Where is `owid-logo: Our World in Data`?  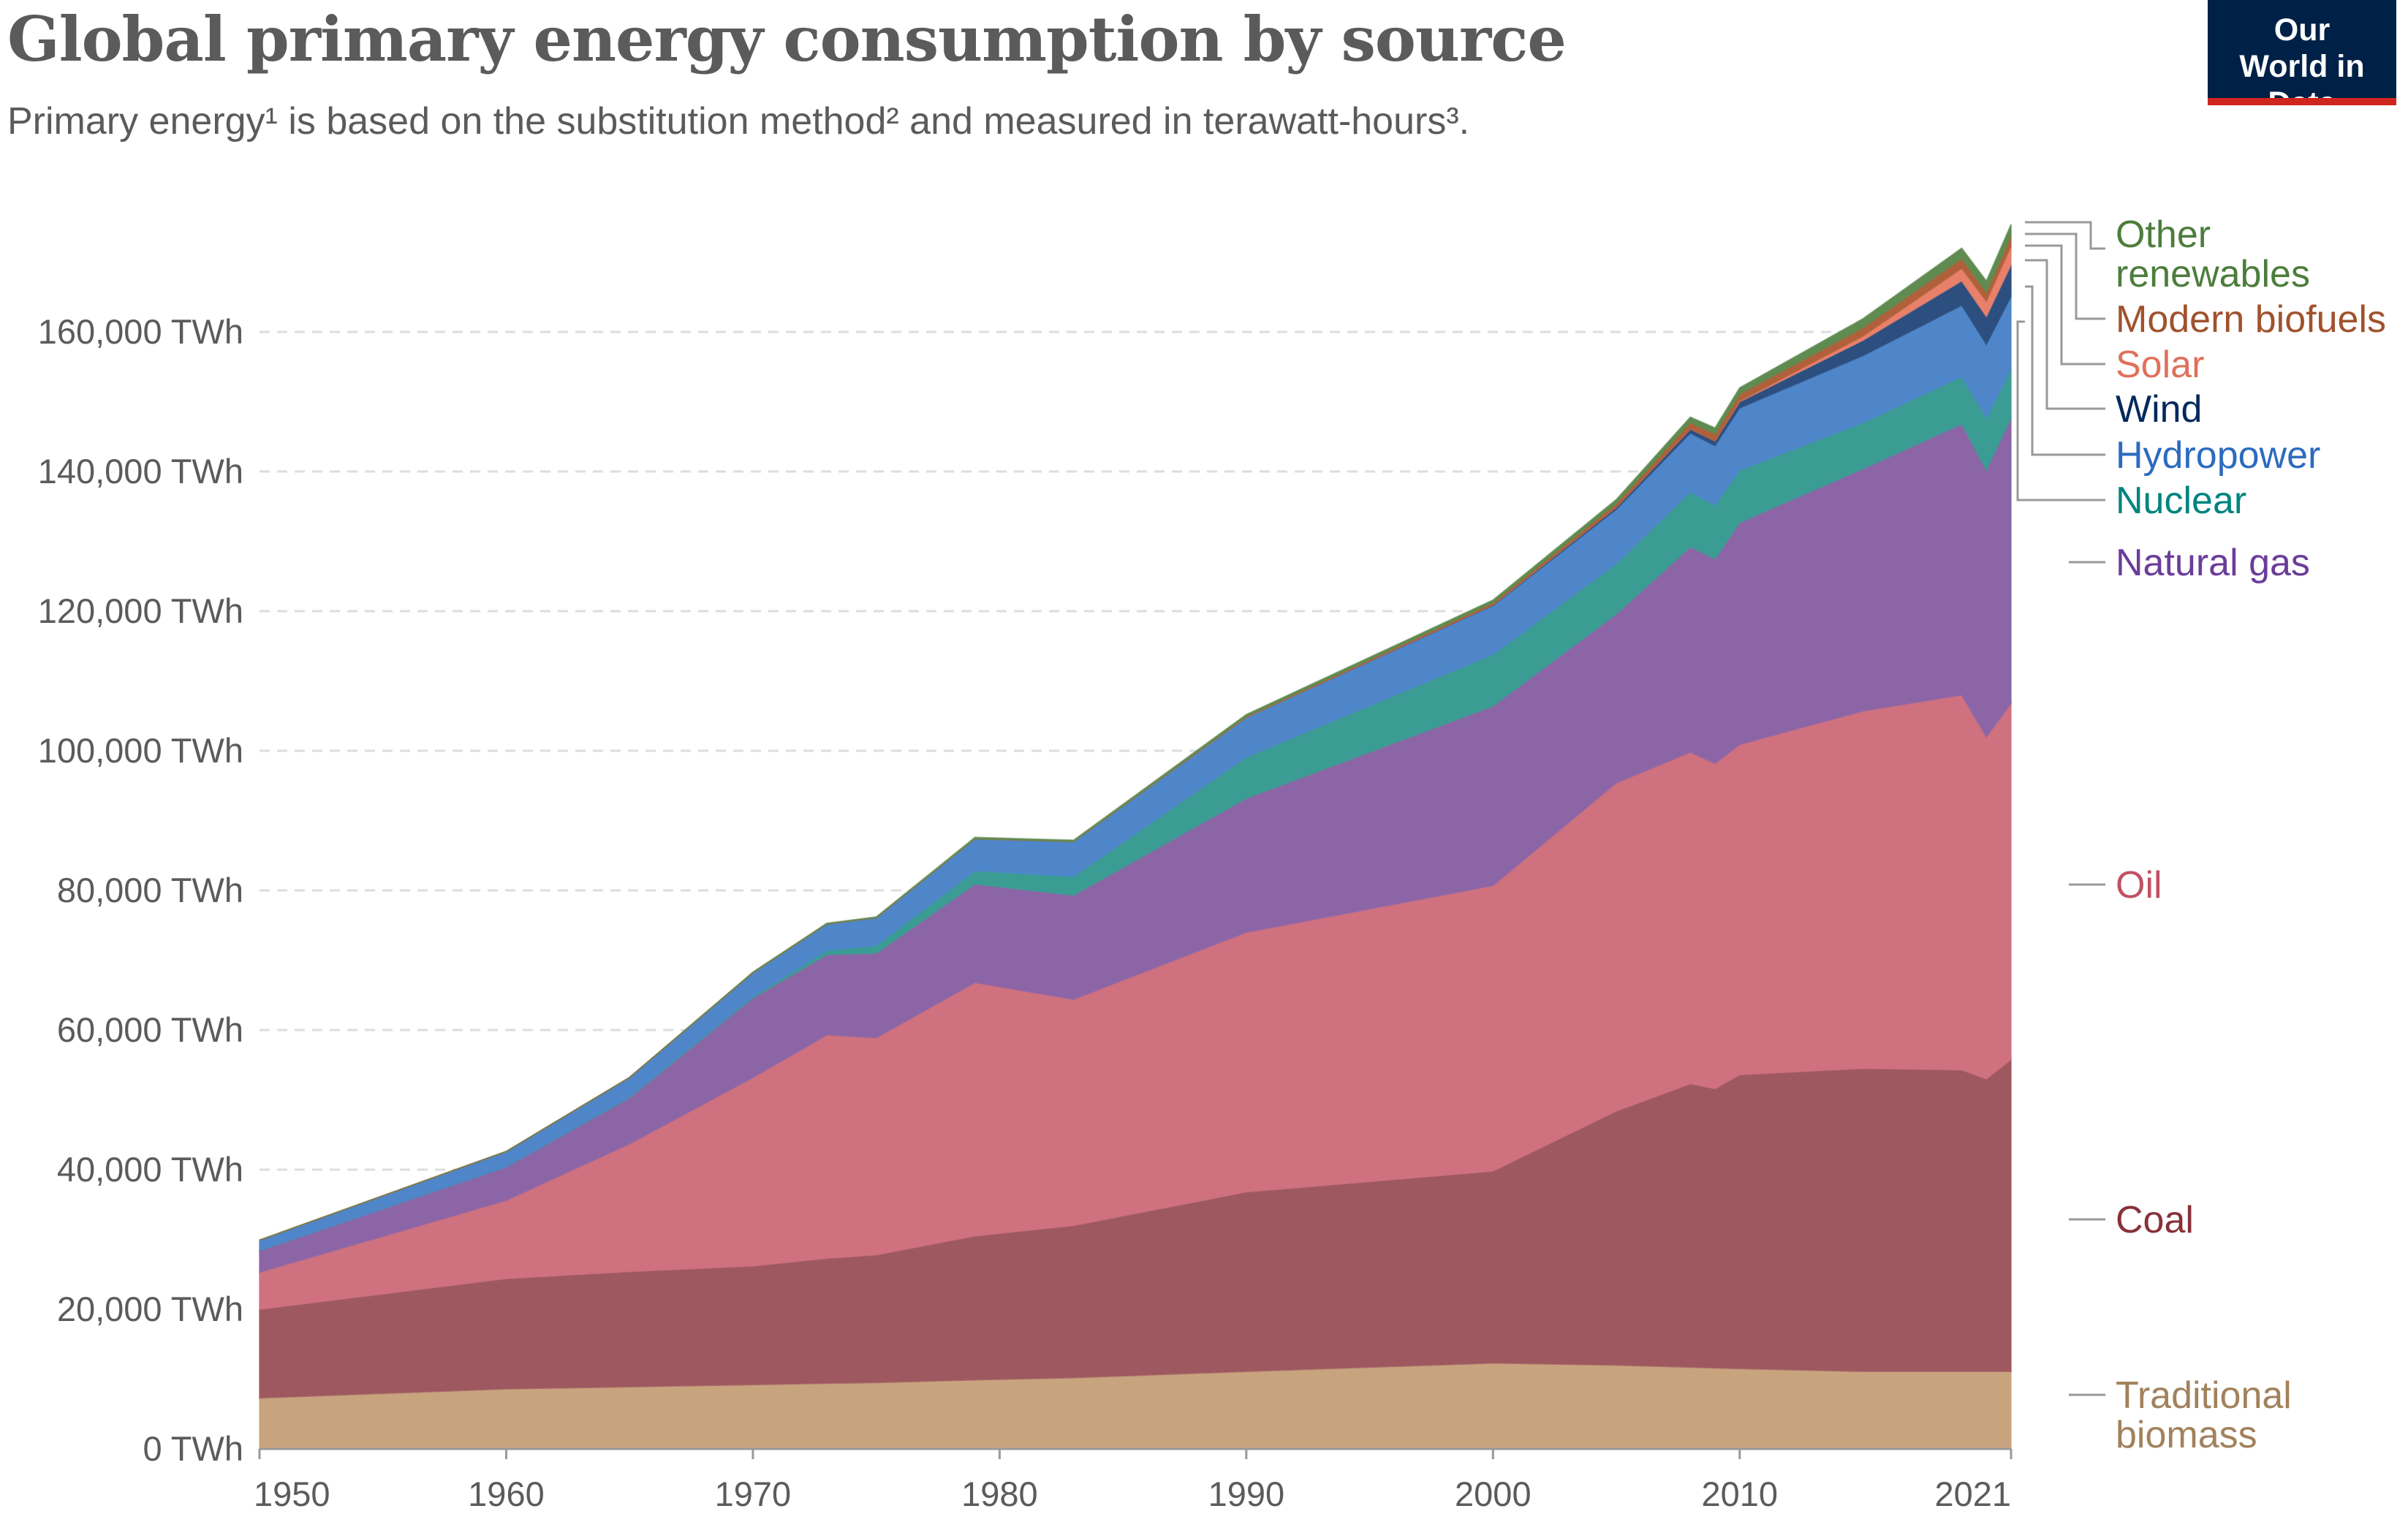
owid-logo: Our World in Data is located at coordinates (2302, 60).